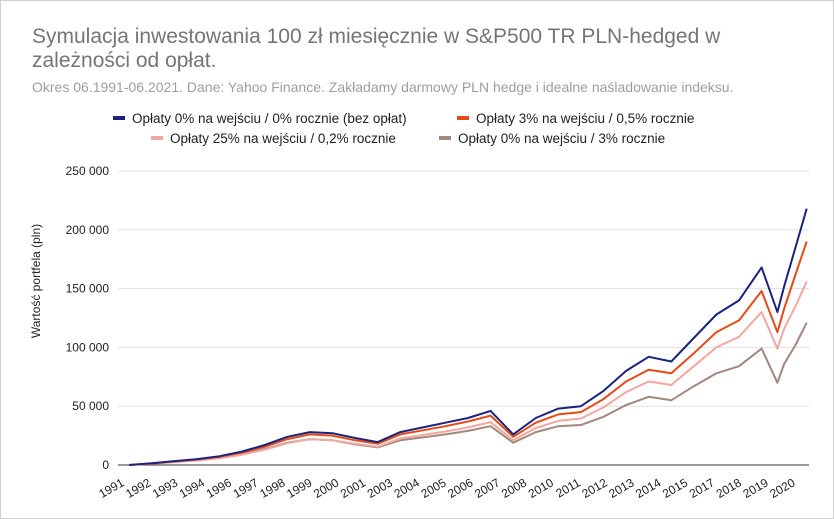  What do you see at coordinates (756, 488) in the screenshot?
I see `x-tick-label: 2019` at bounding box center [756, 488].